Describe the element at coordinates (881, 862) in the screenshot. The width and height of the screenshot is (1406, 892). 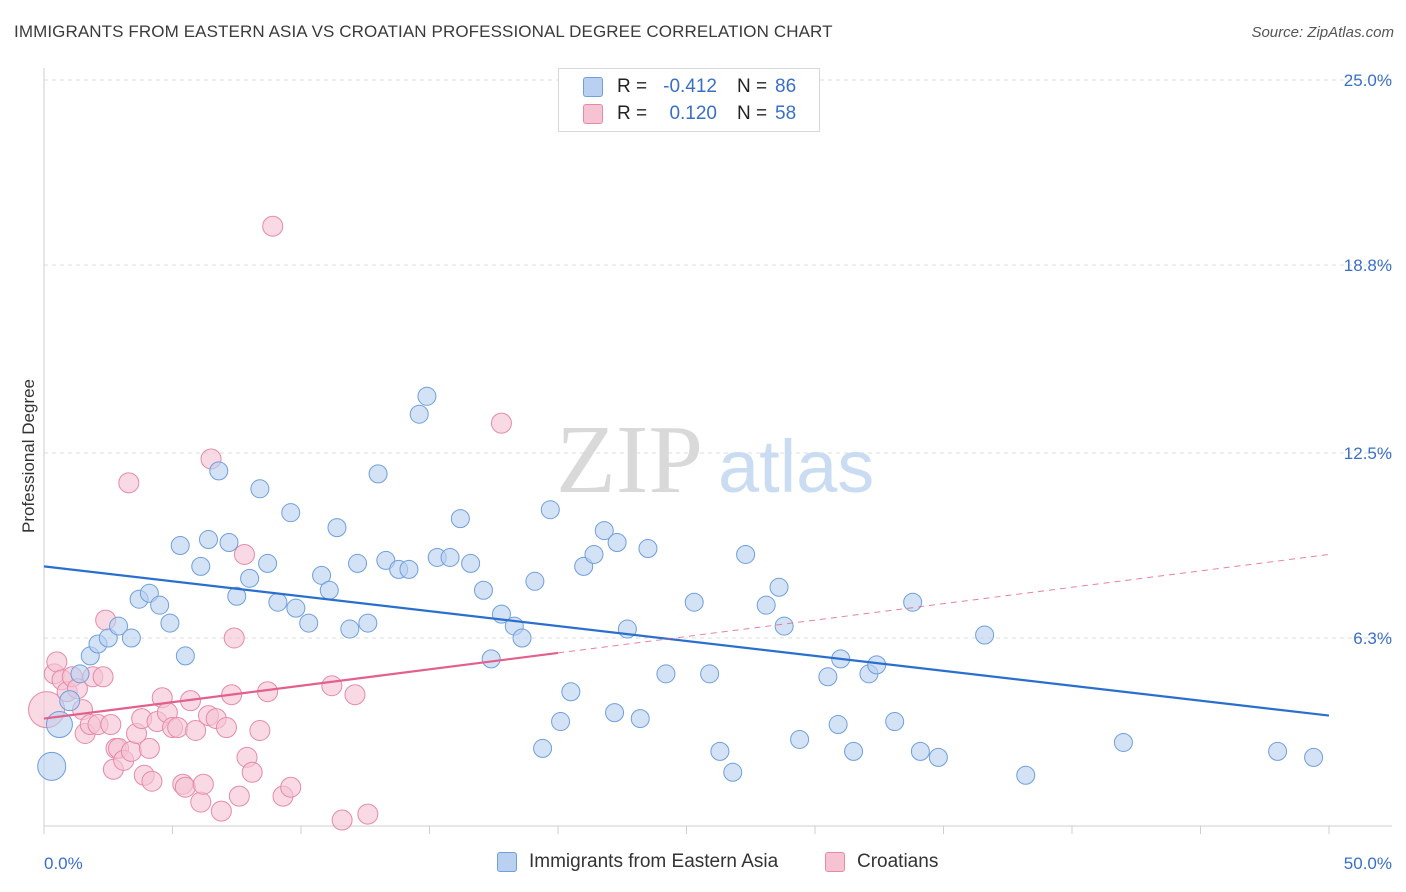
I see `legend-item-croatians: Croatians` at that location.